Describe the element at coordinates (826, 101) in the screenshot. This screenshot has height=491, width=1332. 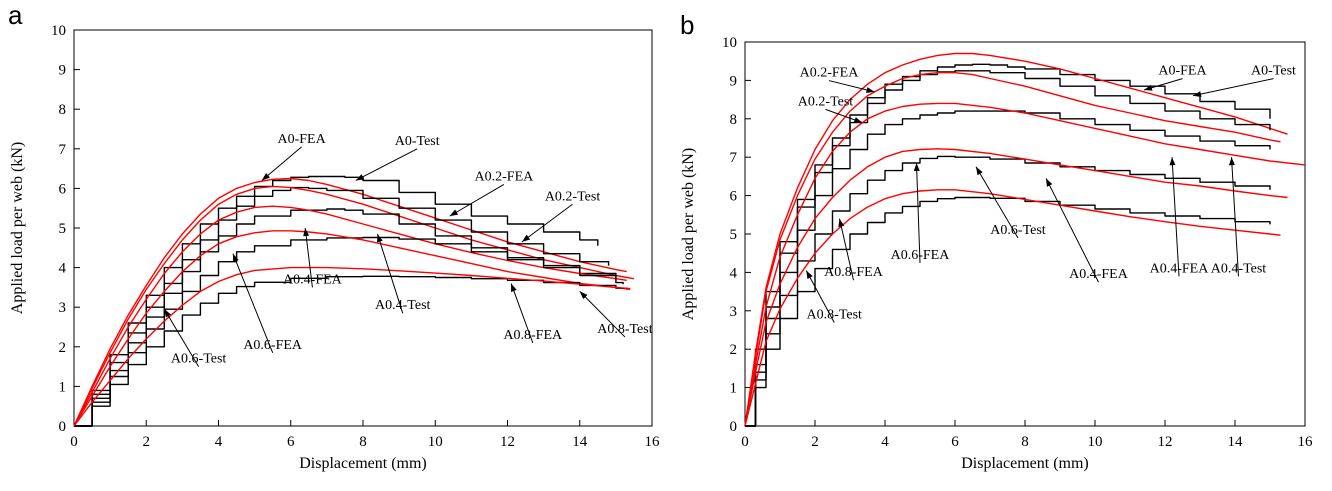
I see `annotation-label: A0.2-Test` at that location.